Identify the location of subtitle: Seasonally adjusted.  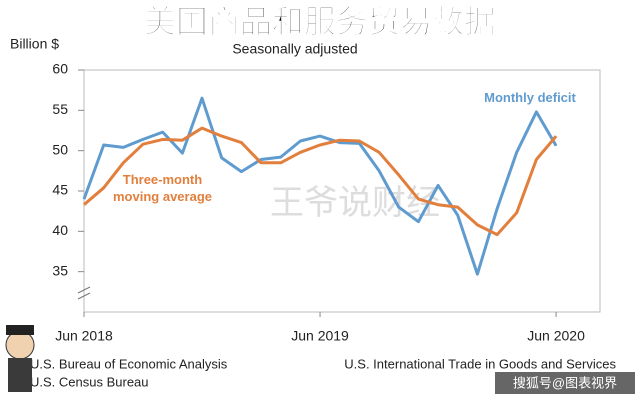
(294, 49).